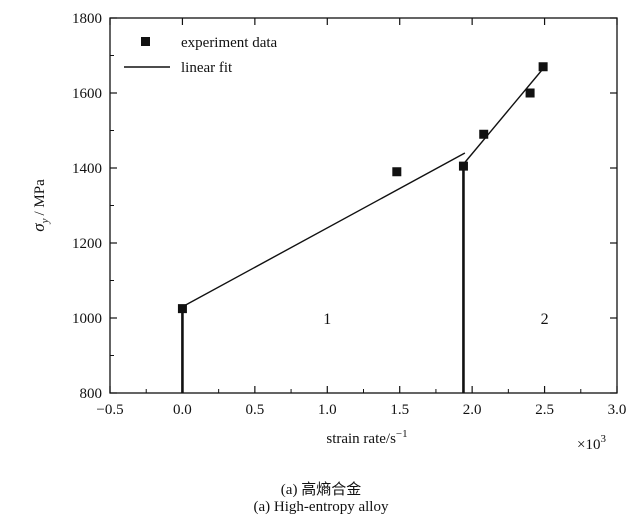 The height and width of the screenshot is (522, 642). What do you see at coordinates (145, 41) in the screenshot?
I see `legend-marker-points` at bounding box center [145, 41].